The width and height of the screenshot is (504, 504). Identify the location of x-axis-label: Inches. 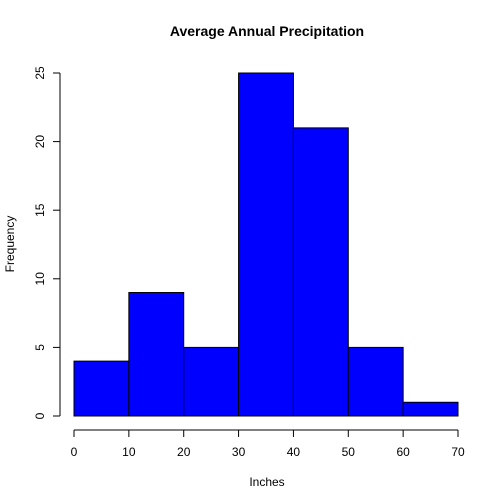
(266, 482).